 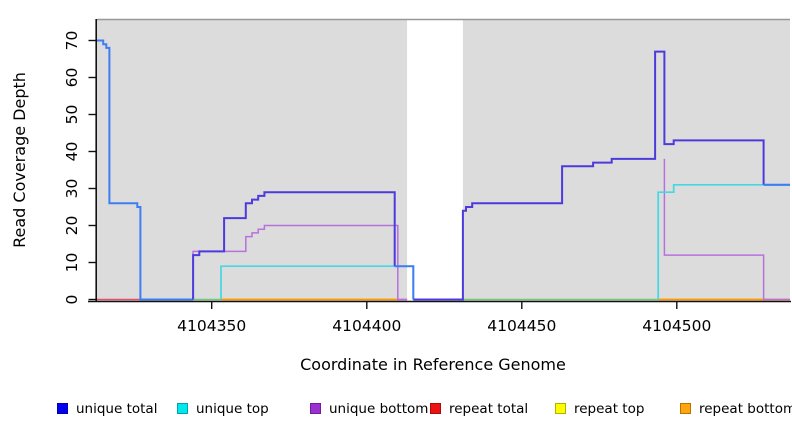 I want to click on y-tick-label: 50, so click(x=72, y=115).